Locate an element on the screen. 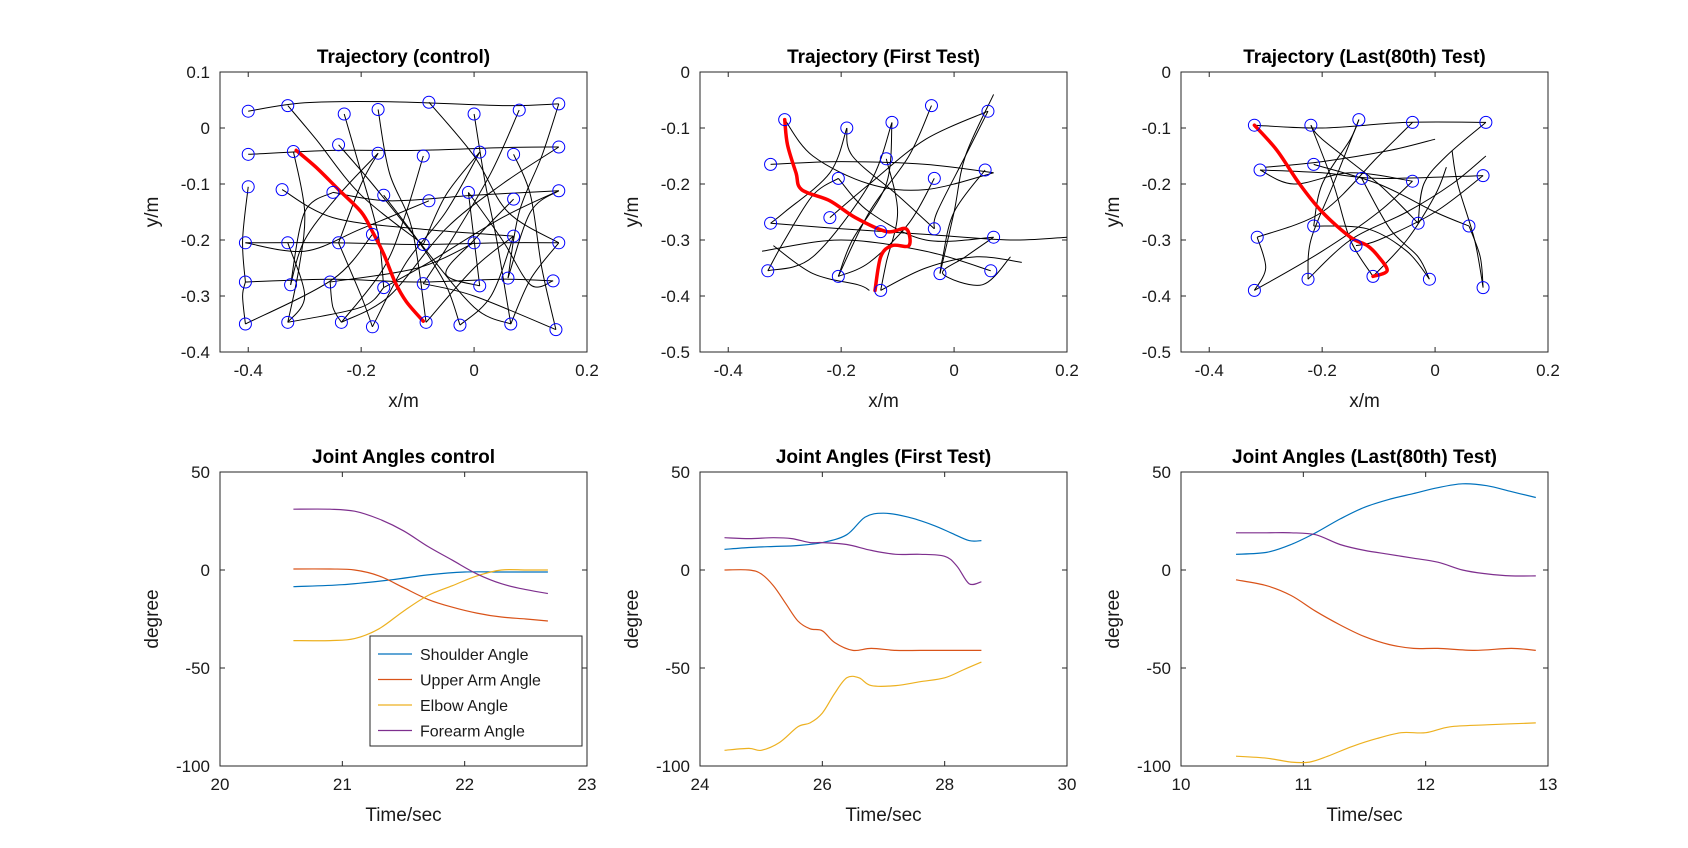 This screenshot has height=848, width=1688. x-tick-label: -0.2 is located at coordinates (361, 370).